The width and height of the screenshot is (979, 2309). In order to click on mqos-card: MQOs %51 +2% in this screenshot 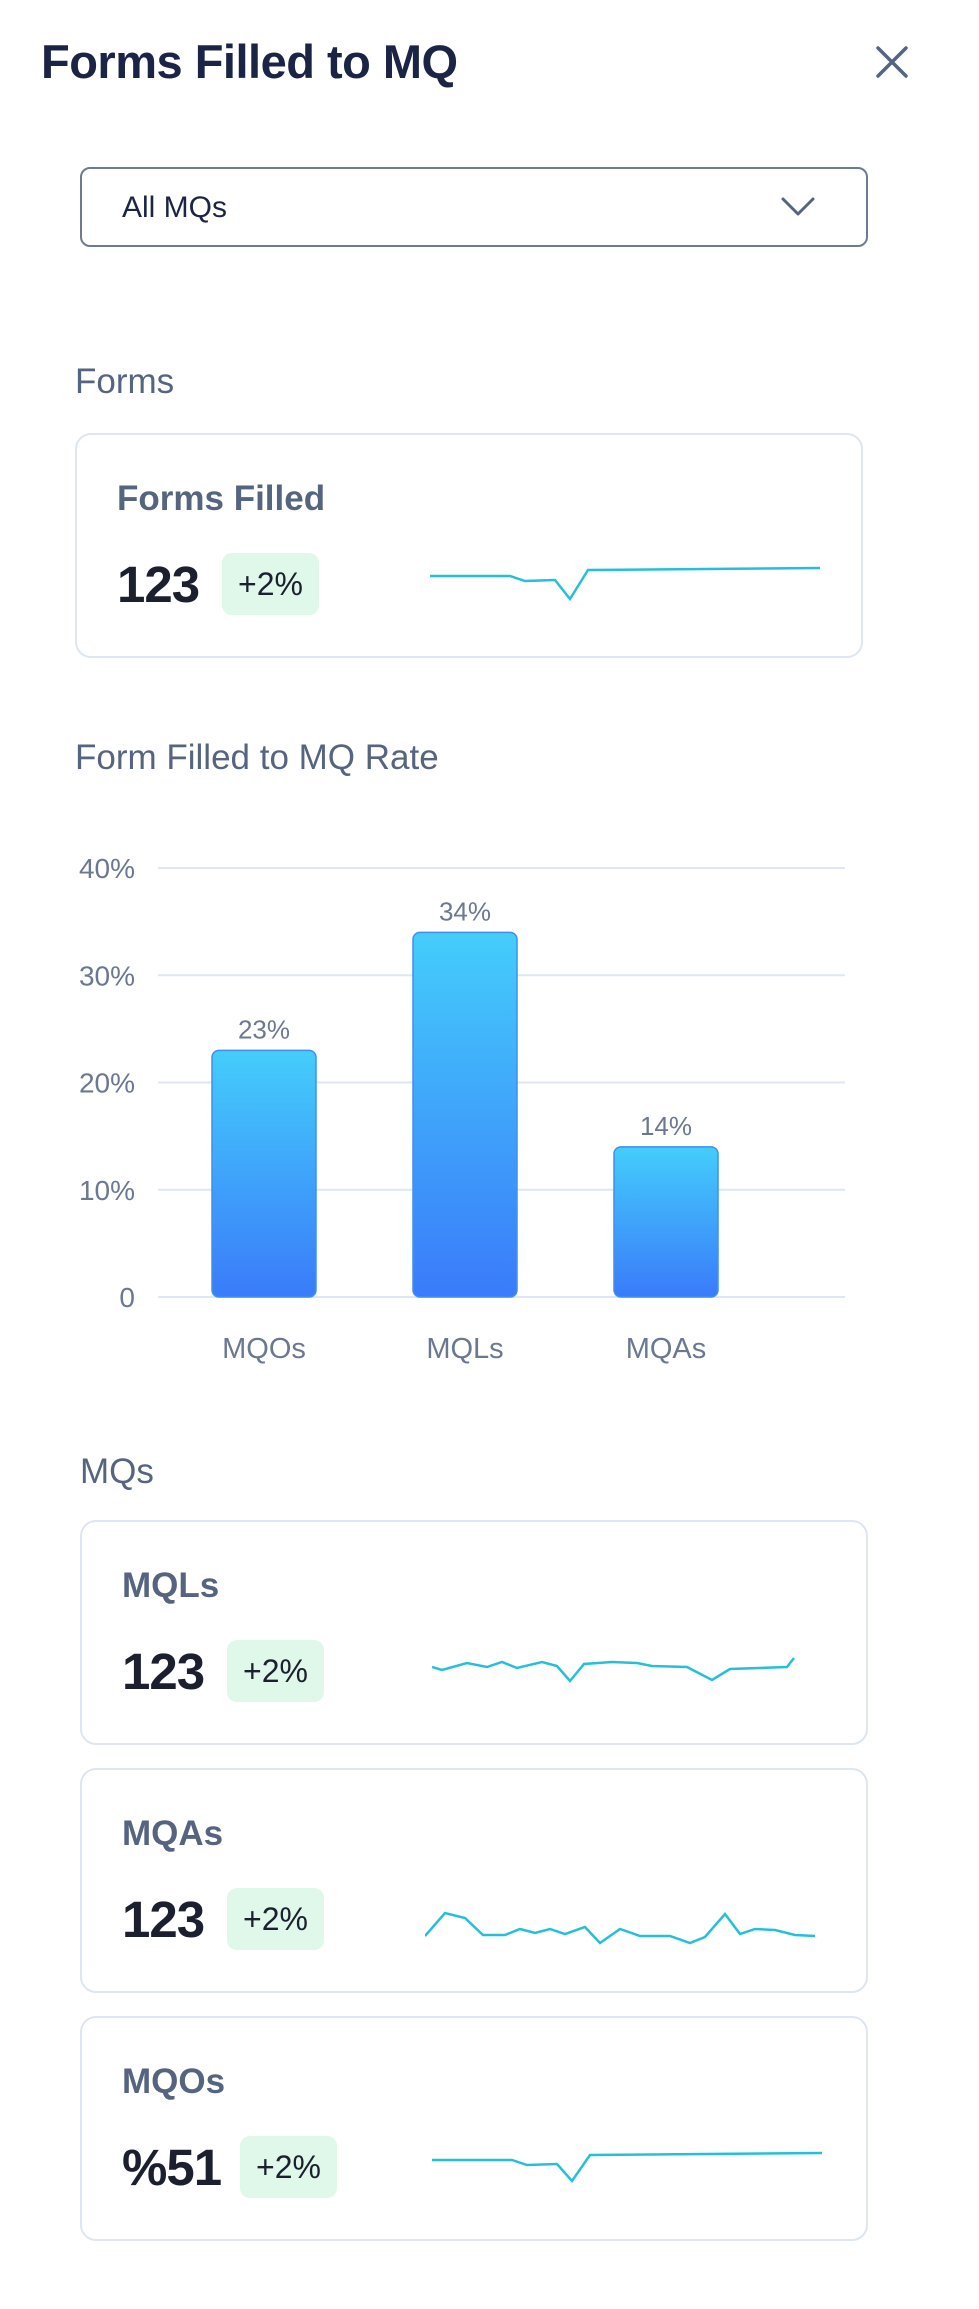, I will do `click(474, 2128)`.